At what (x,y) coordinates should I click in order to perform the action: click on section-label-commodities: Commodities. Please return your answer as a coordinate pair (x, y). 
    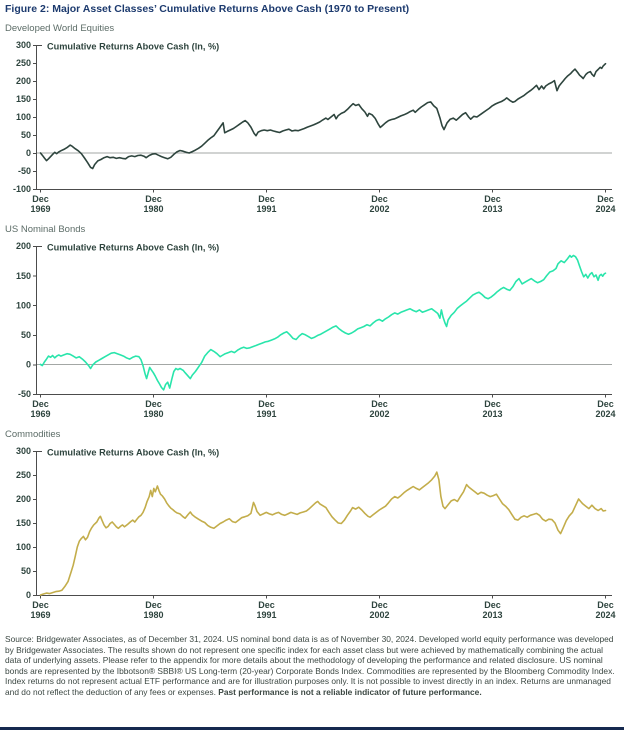
    Looking at the image, I should click on (33, 434).